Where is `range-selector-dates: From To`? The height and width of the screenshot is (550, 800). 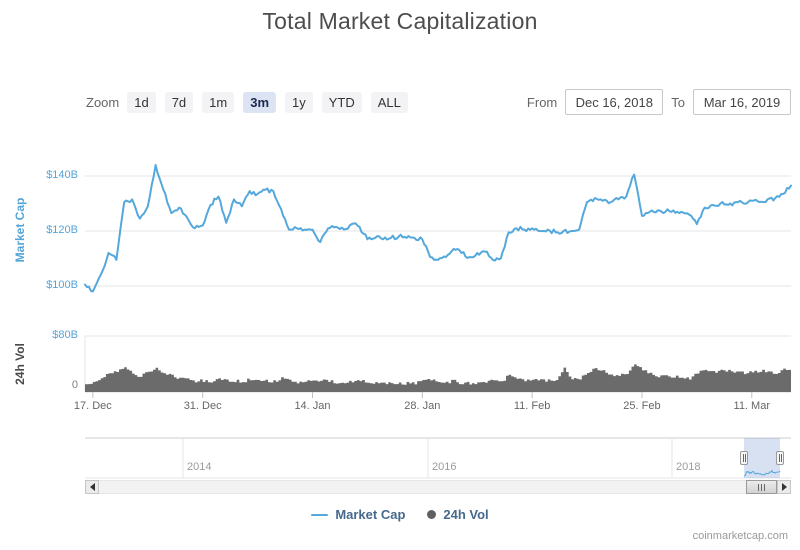 range-selector-dates: From To is located at coordinates (658, 102).